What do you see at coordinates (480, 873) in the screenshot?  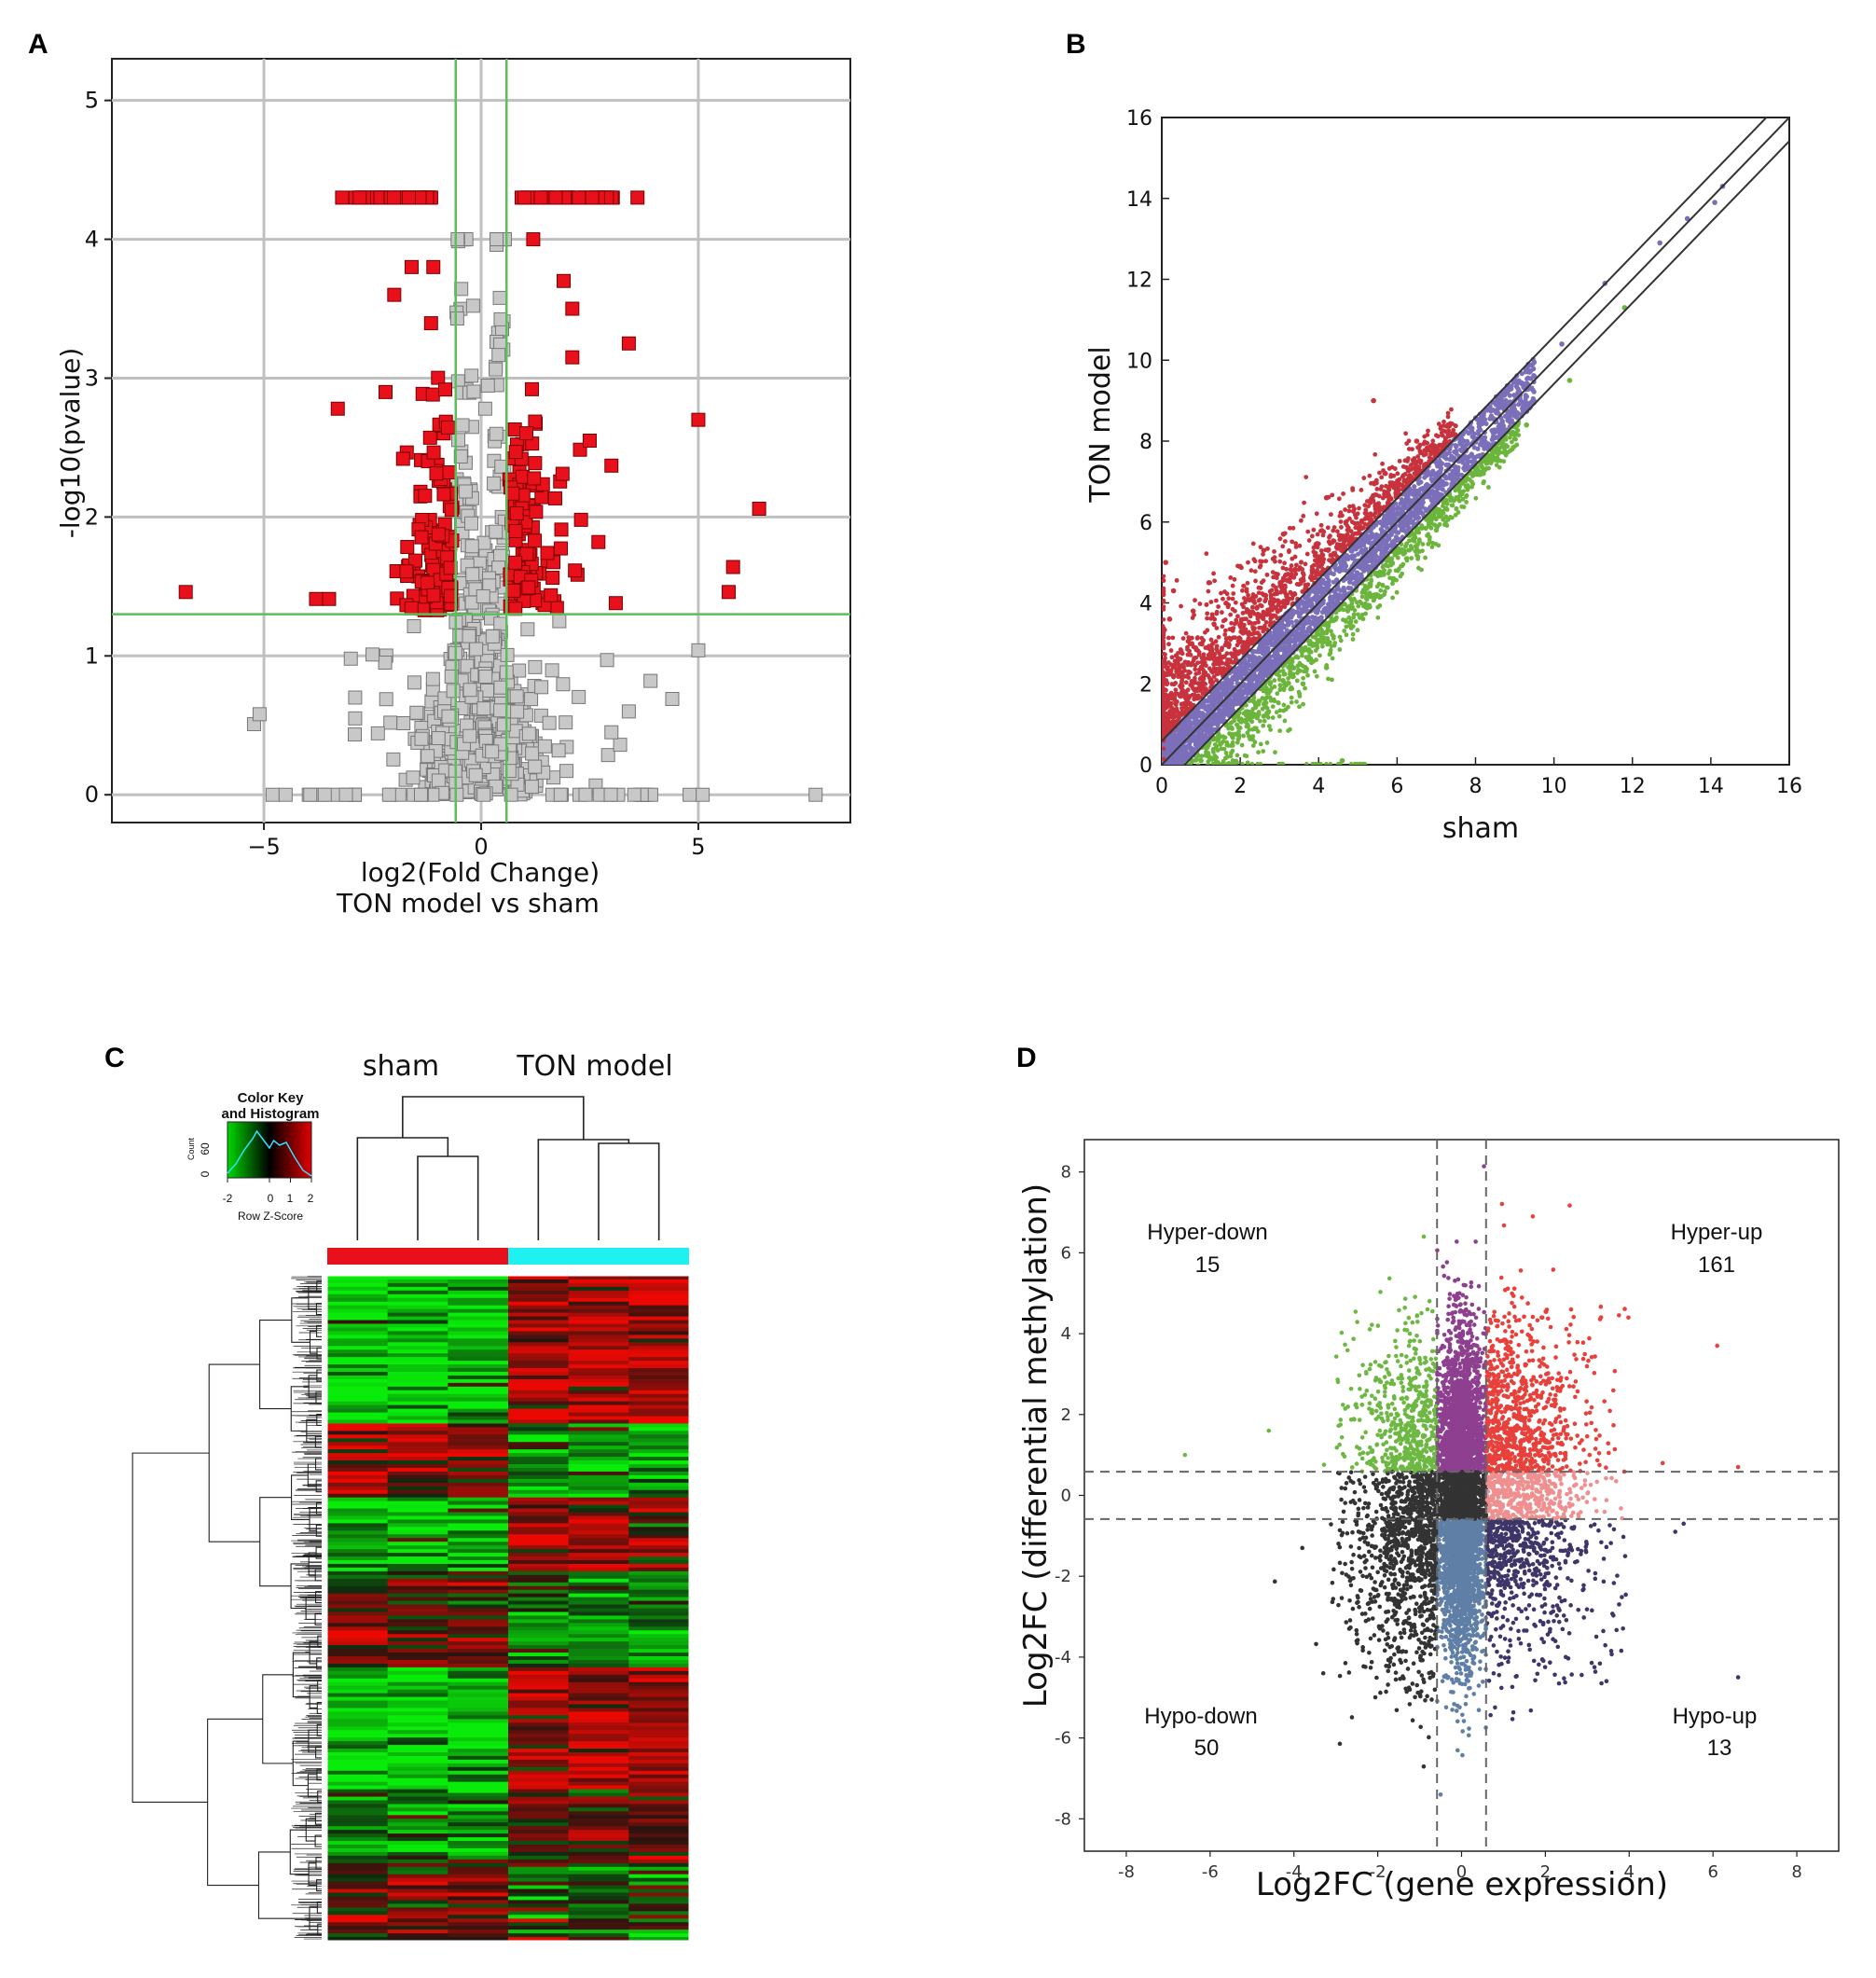 I see `volcano-x-label: log2(Fold Change)` at bounding box center [480, 873].